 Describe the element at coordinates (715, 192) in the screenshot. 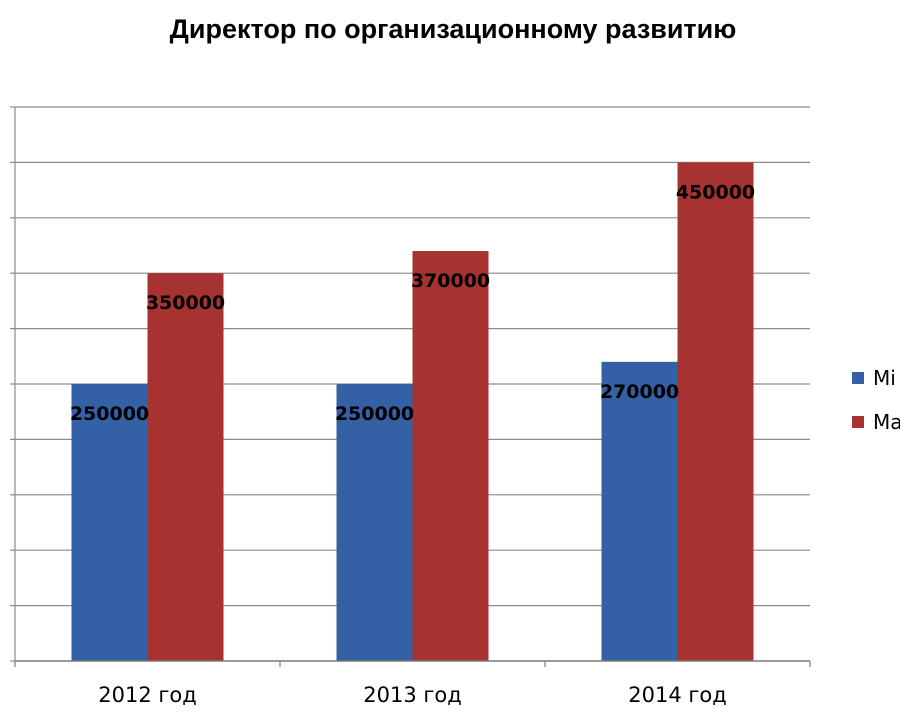

I see `data-label: 450000` at that location.